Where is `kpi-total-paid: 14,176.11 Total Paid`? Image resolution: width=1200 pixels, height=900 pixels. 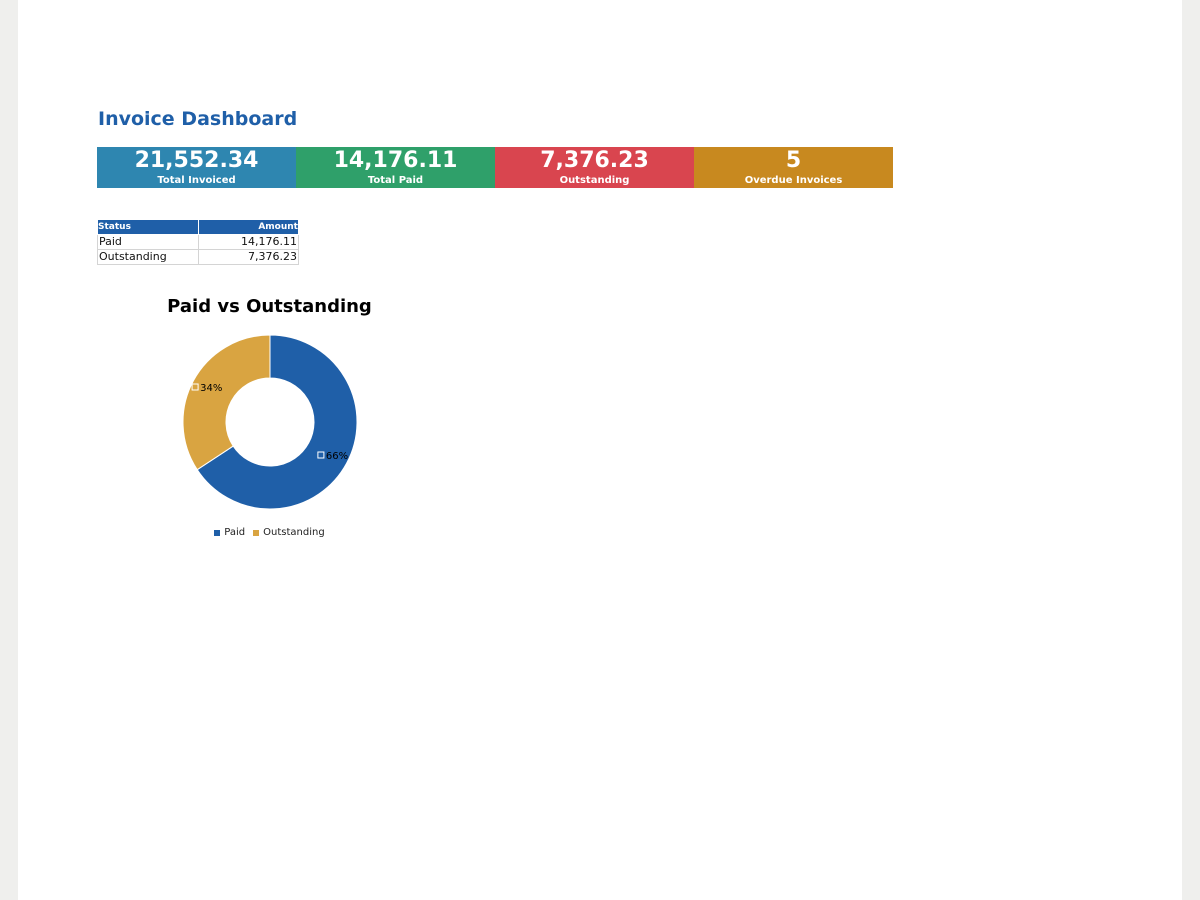 kpi-total-paid: 14,176.11 Total Paid is located at coordinates (395, 167).